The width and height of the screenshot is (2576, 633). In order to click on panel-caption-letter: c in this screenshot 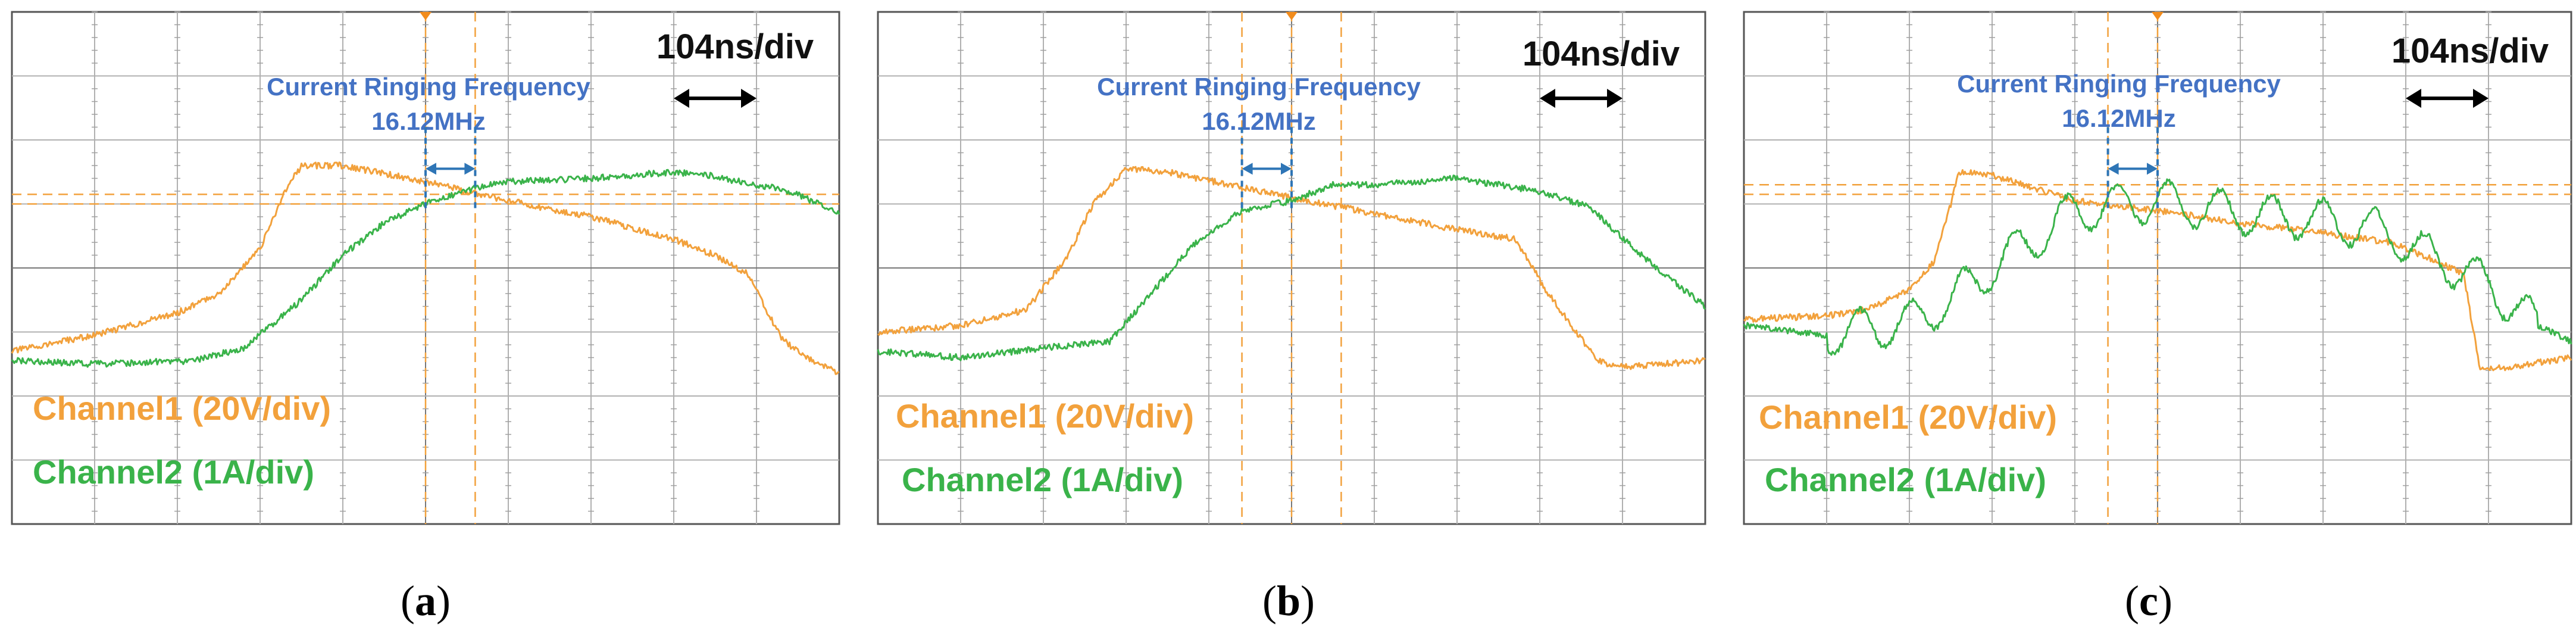, I will do `click(2148, 601)`.